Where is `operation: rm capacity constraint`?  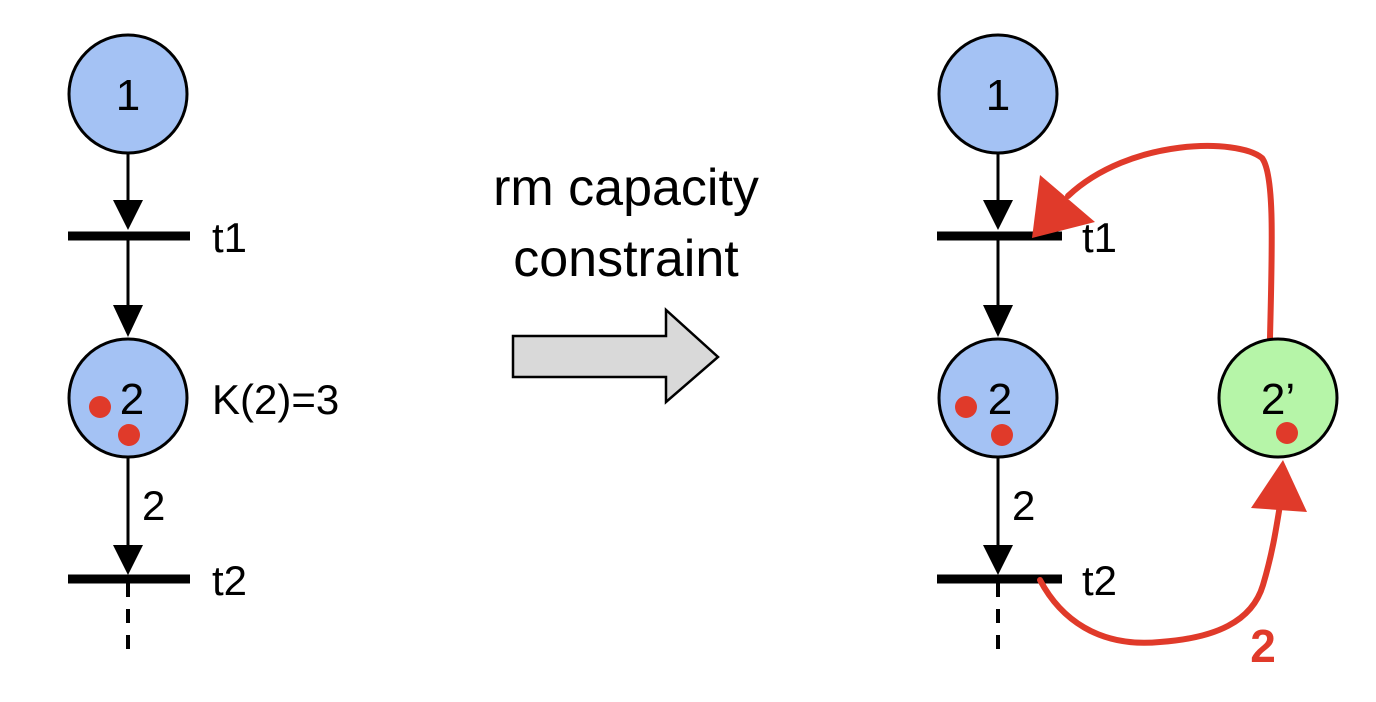
operation: rm capacity constraint is located at coordinates (626, 282).